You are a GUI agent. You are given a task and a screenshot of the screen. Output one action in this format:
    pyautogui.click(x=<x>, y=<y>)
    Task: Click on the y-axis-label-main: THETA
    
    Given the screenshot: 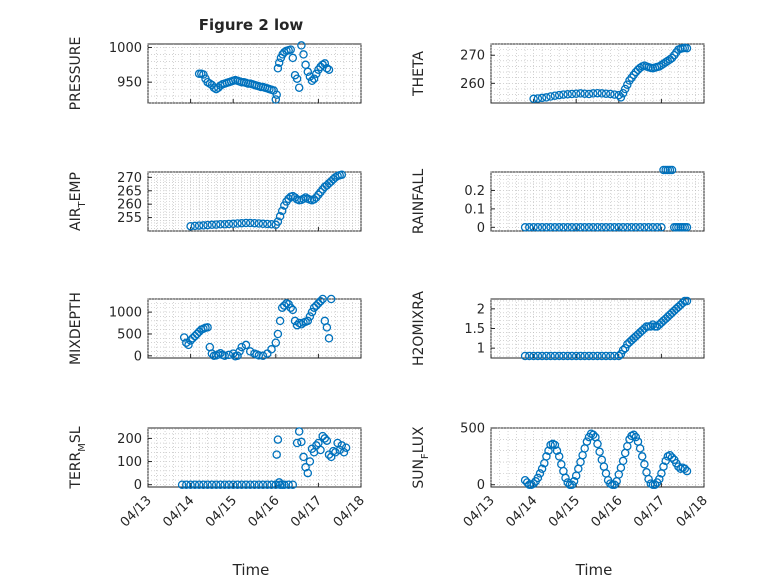 What is the action you would take?
    pyautogui.click(x=419, y=74)
    